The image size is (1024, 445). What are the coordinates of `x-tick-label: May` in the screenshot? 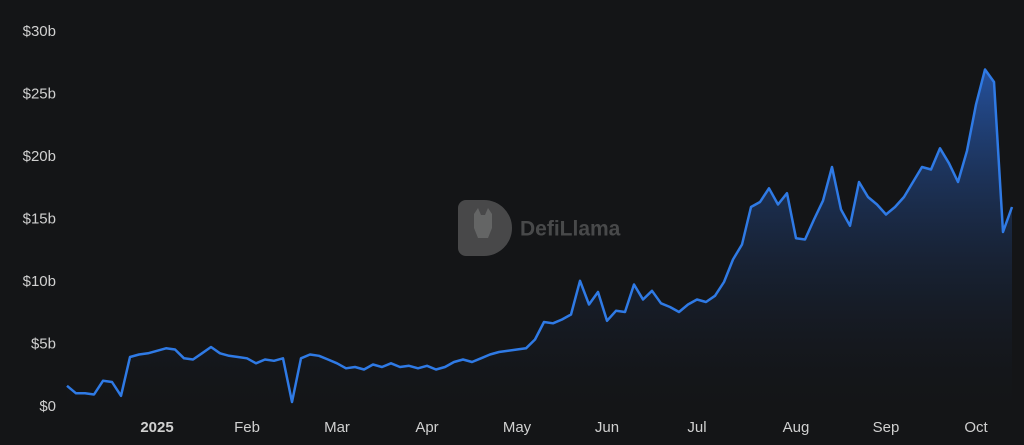 It's located at (517, 427).